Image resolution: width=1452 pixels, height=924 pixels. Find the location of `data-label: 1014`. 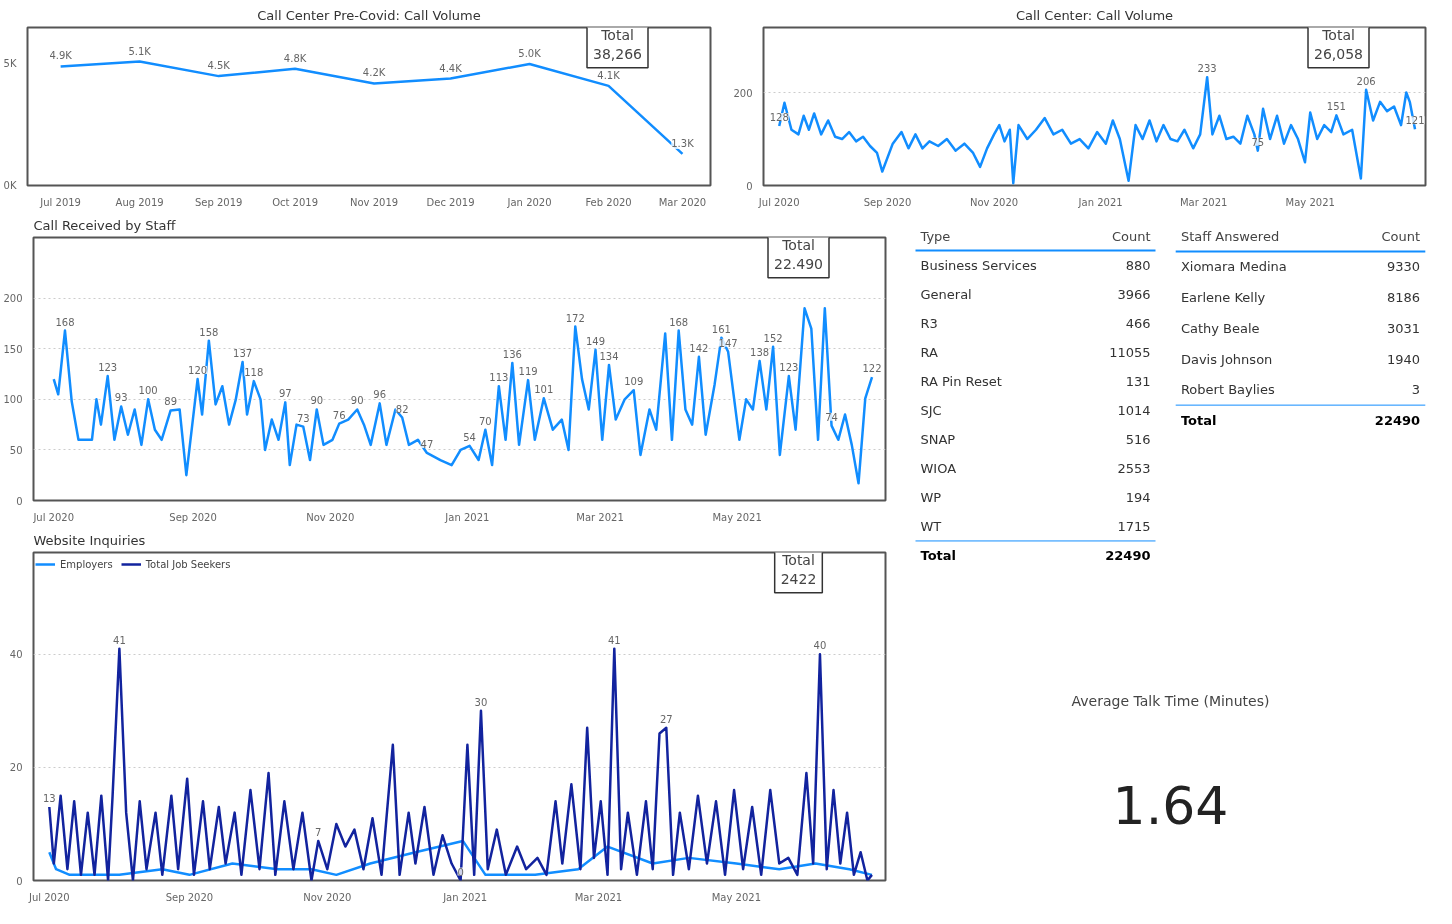

data-label: 1014 is located at coordinates (1134, 410).